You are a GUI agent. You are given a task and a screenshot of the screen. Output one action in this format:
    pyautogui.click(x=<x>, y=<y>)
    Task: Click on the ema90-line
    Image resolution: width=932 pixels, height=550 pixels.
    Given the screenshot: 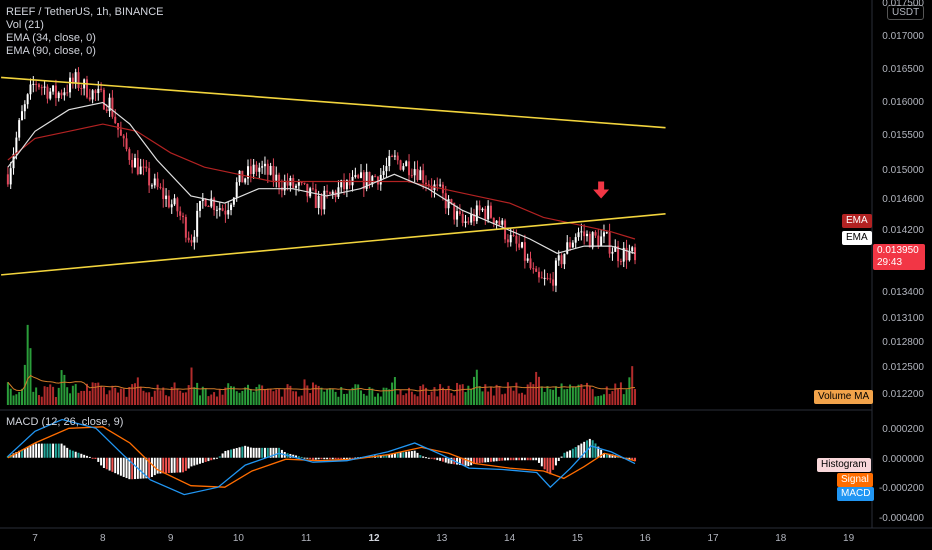 What is the action you would take?
    pyautogui.click(x=321, y=181)
    